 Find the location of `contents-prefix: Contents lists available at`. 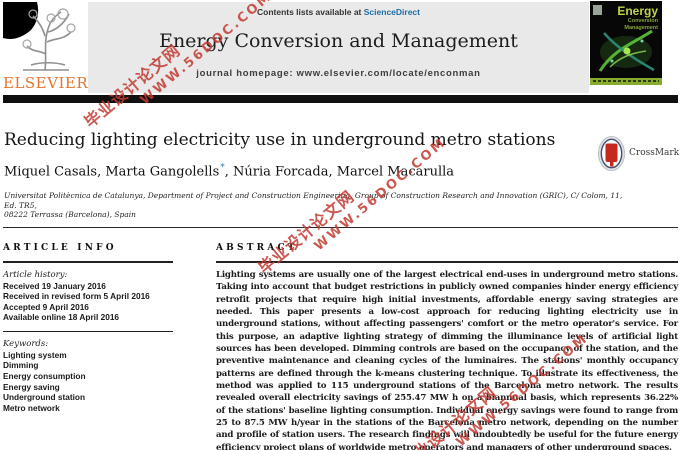

contents-prefix: Contents lists available at is located at coordinates (309, 12).